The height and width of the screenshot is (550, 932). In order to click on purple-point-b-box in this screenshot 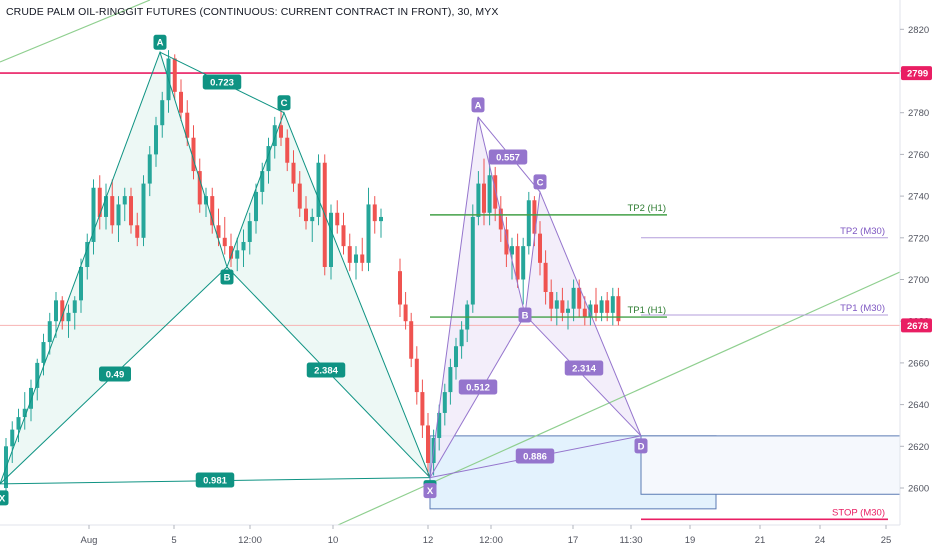, I will do `click(525, 315)`.